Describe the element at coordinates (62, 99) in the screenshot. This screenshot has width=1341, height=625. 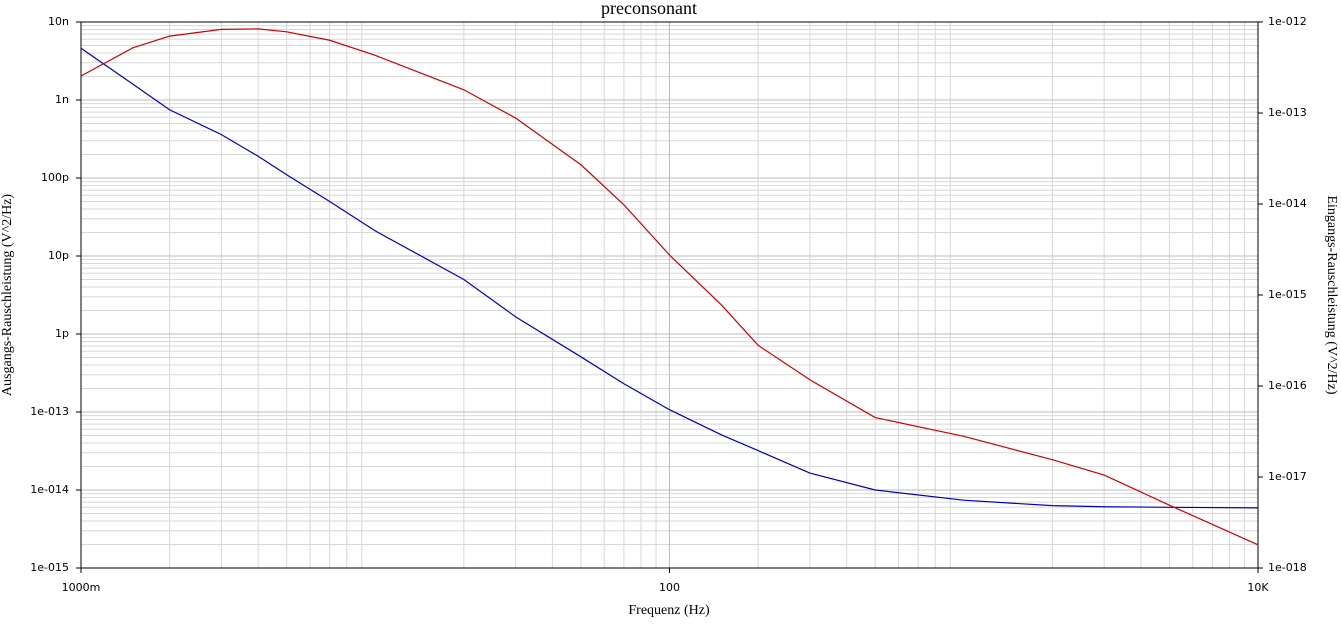
I see `y-tick-label: 1n` at that location.